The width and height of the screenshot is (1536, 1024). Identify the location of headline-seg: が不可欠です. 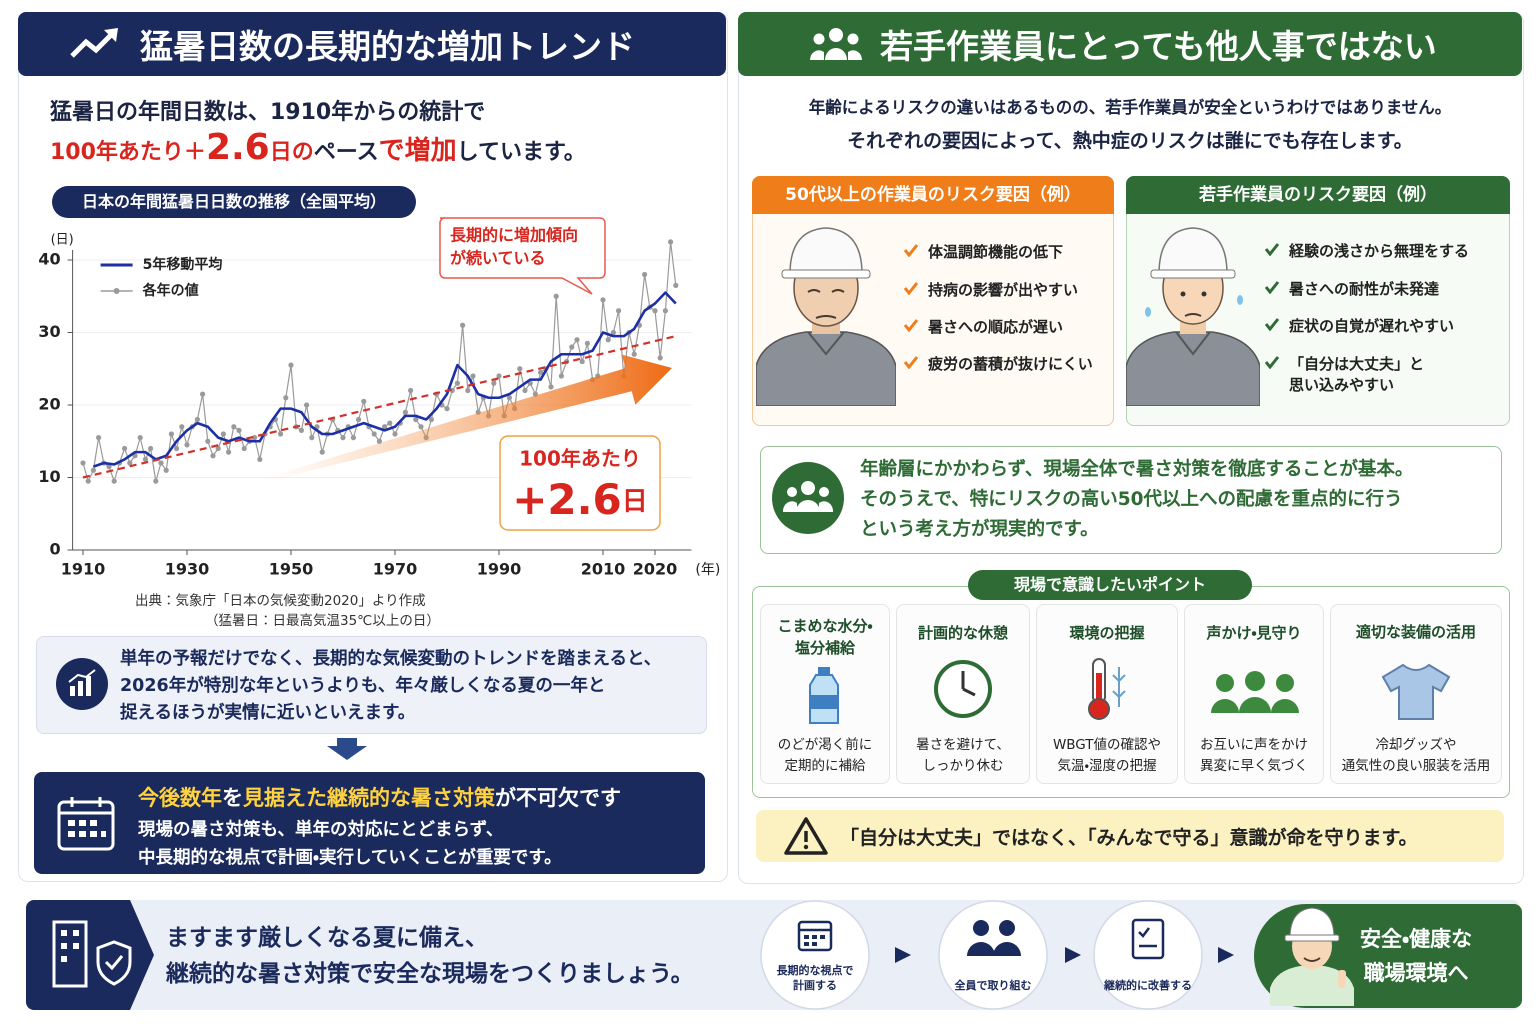
(558, 798).